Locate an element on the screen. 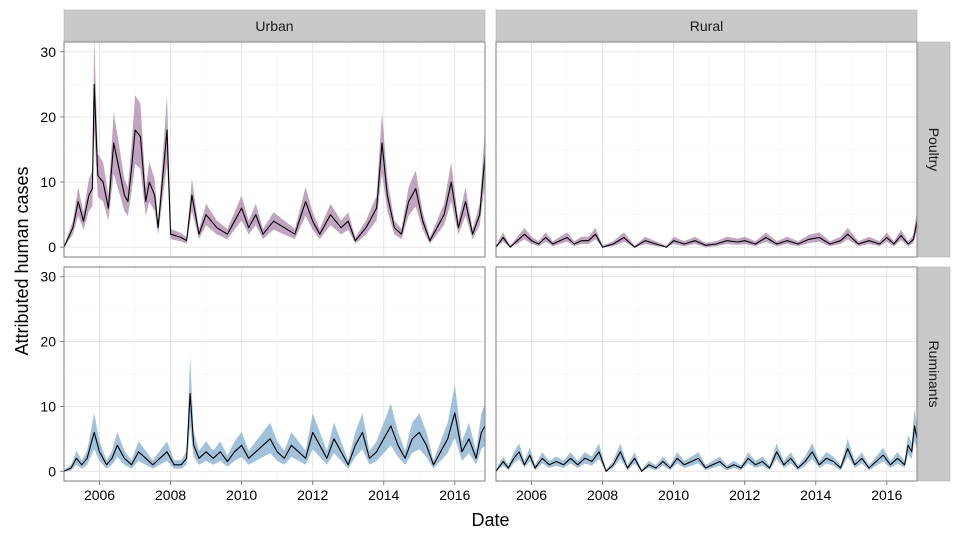  column-strip-label: Rural is located at coordinates (706, 26).